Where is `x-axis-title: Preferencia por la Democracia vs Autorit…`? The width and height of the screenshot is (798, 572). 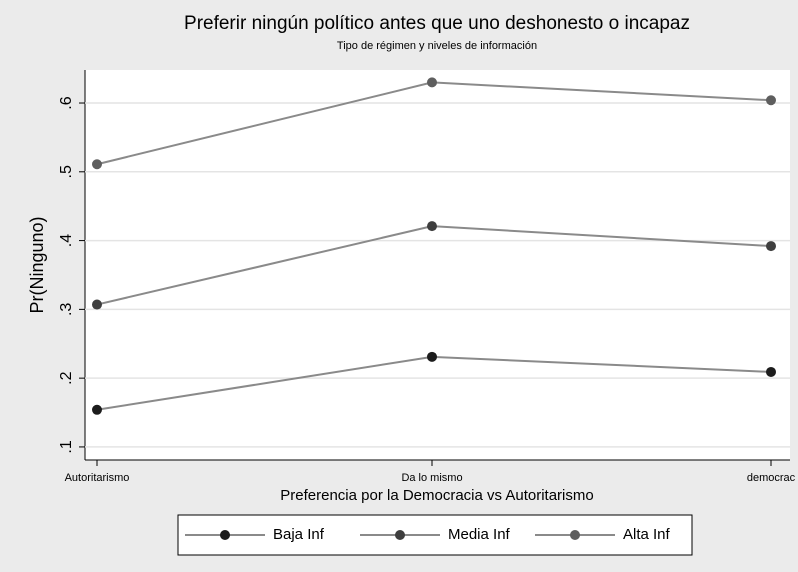
x-axis-title: Preferencia por la Democracia vs Autorit… is located at coordinates (436, 495).